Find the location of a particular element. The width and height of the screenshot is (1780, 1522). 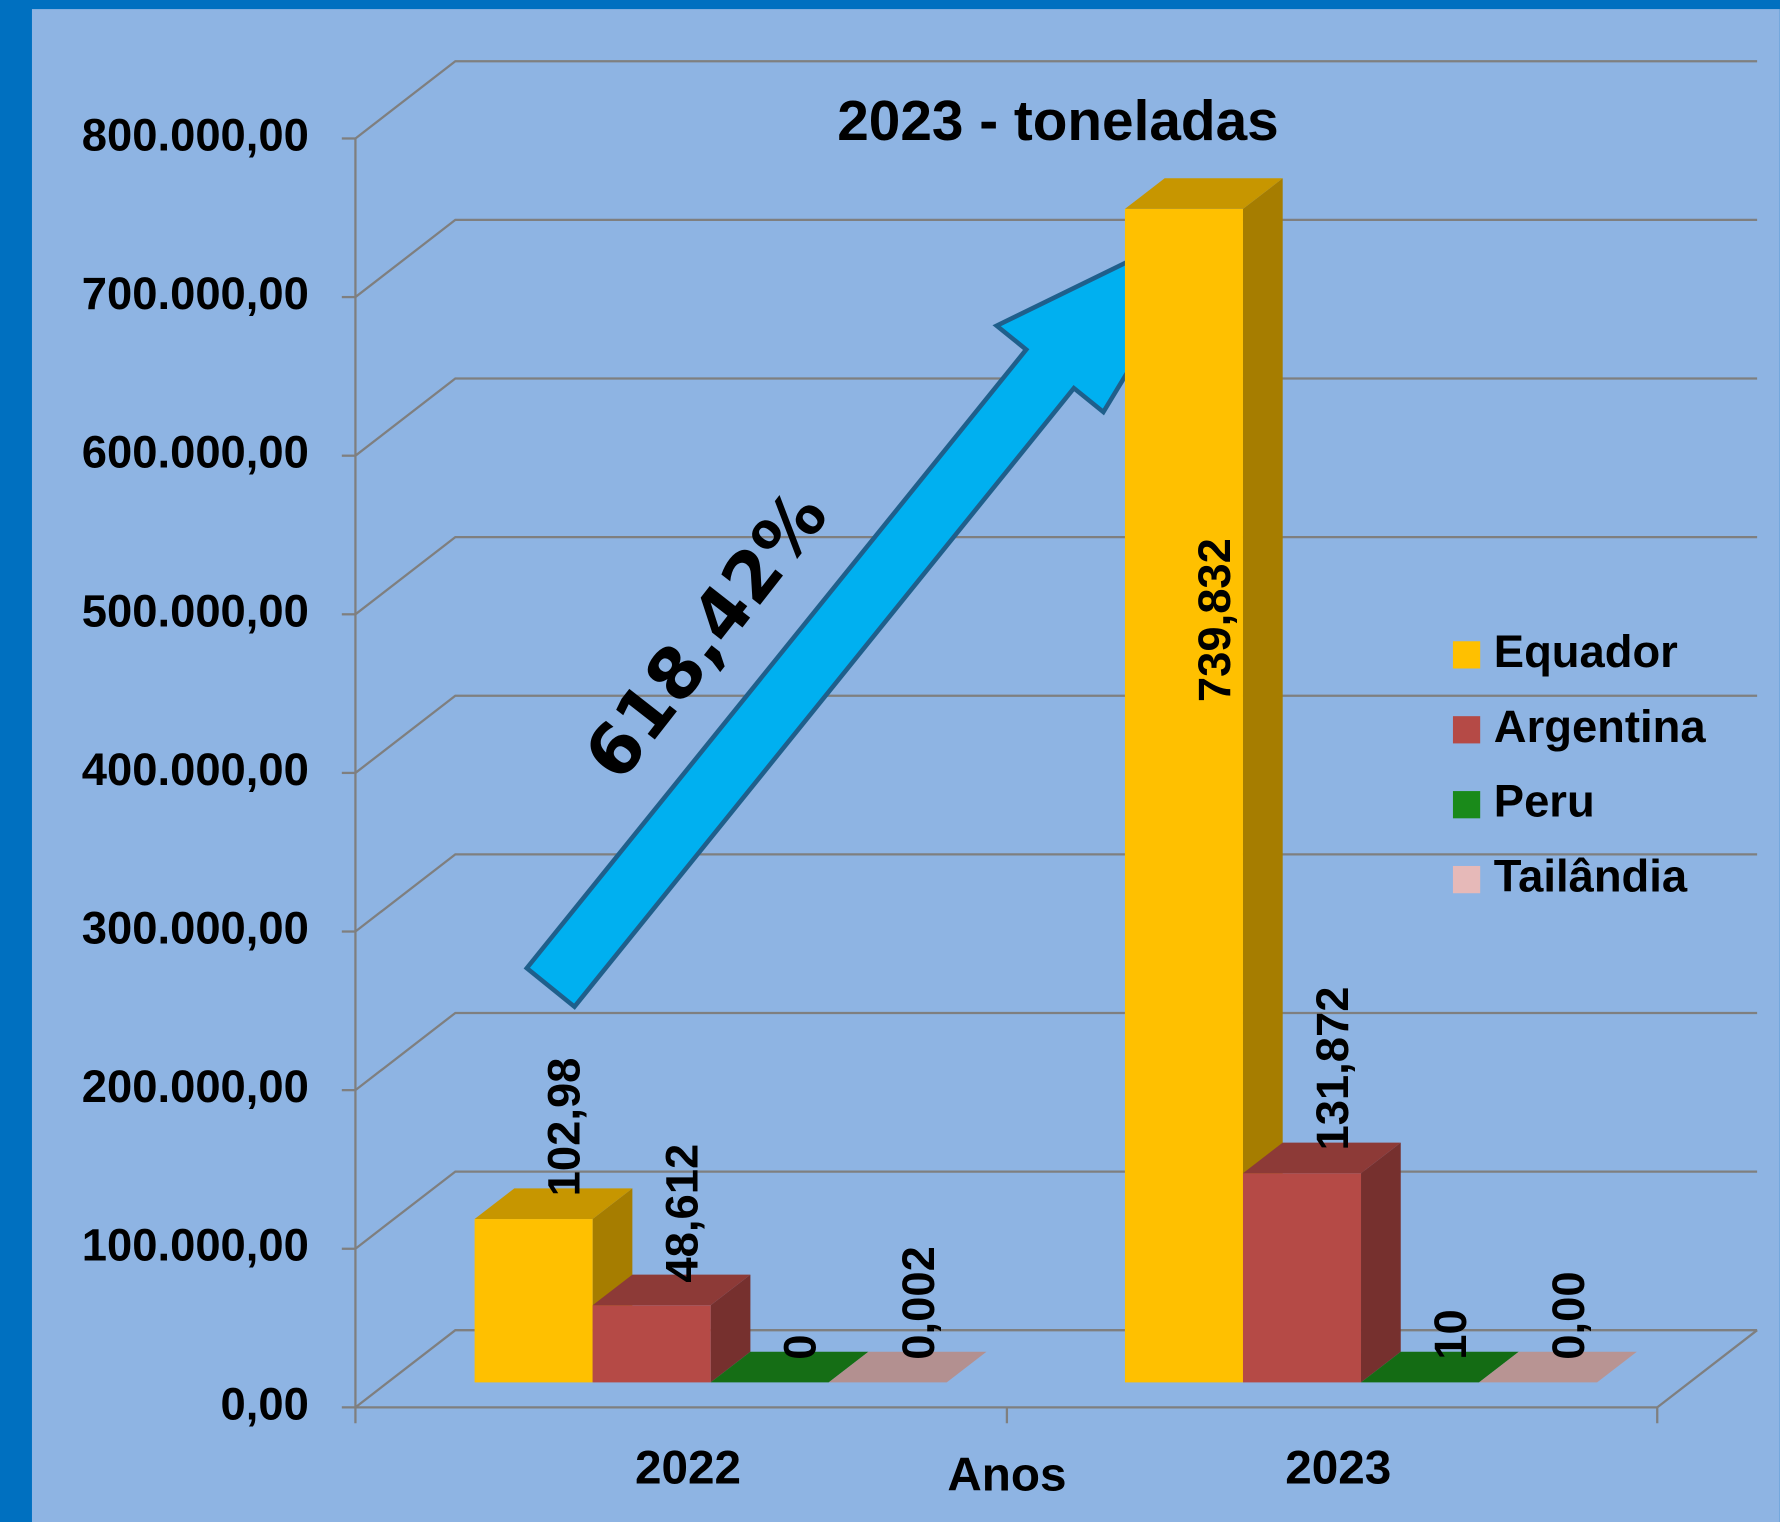

data-label: 0,00 is located at coordinates (1568, 1315).